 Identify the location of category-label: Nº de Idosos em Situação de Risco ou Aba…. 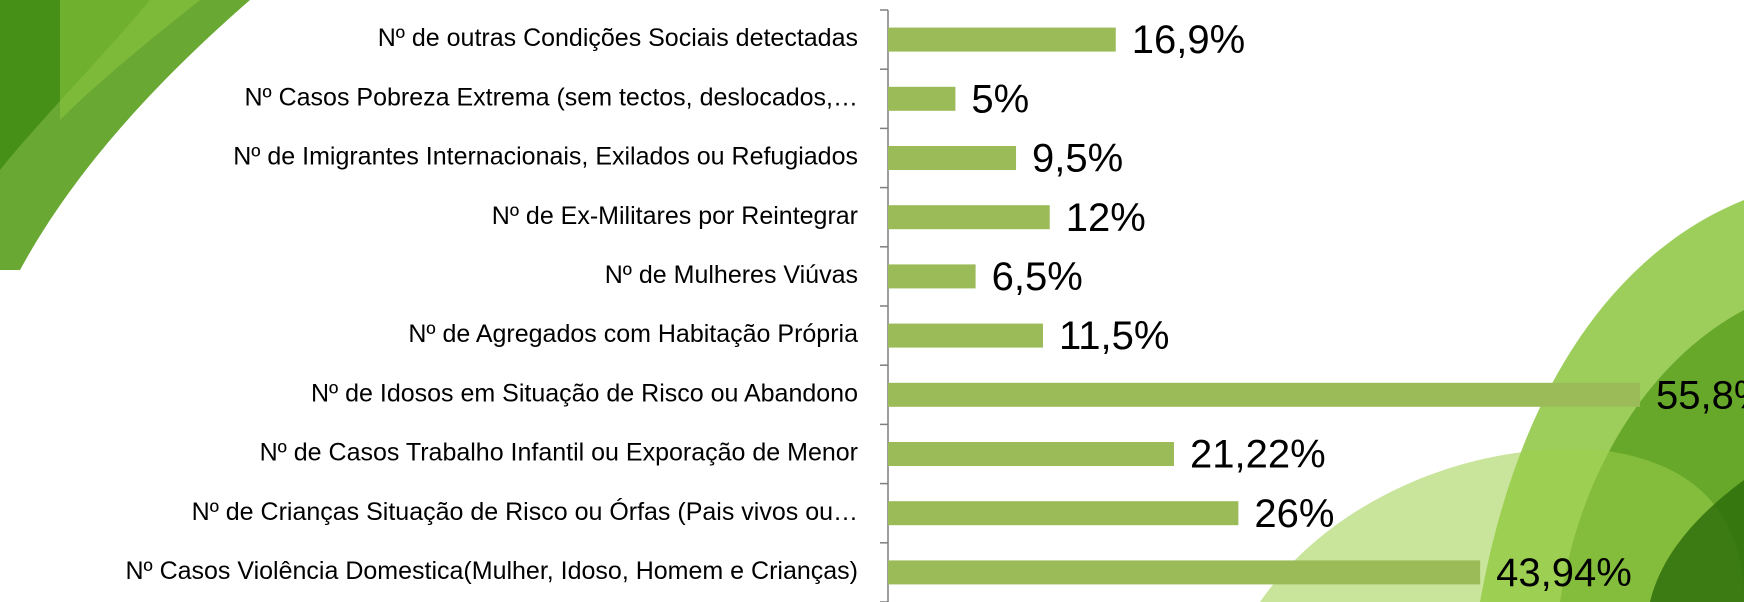
(584, 393).